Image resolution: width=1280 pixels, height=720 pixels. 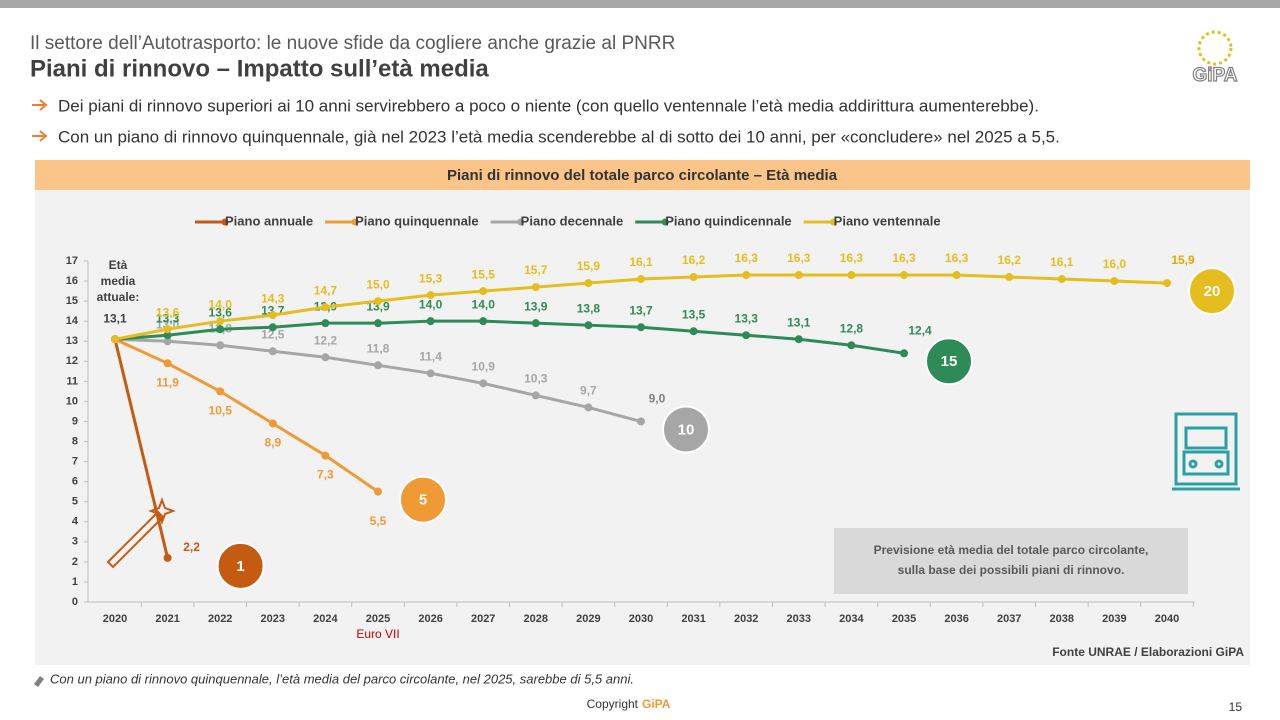 What do you see at coordinates (1114, 619) in the screenshot?
I see `x-tick-label: 2039` at bounding box center [1114, 619].